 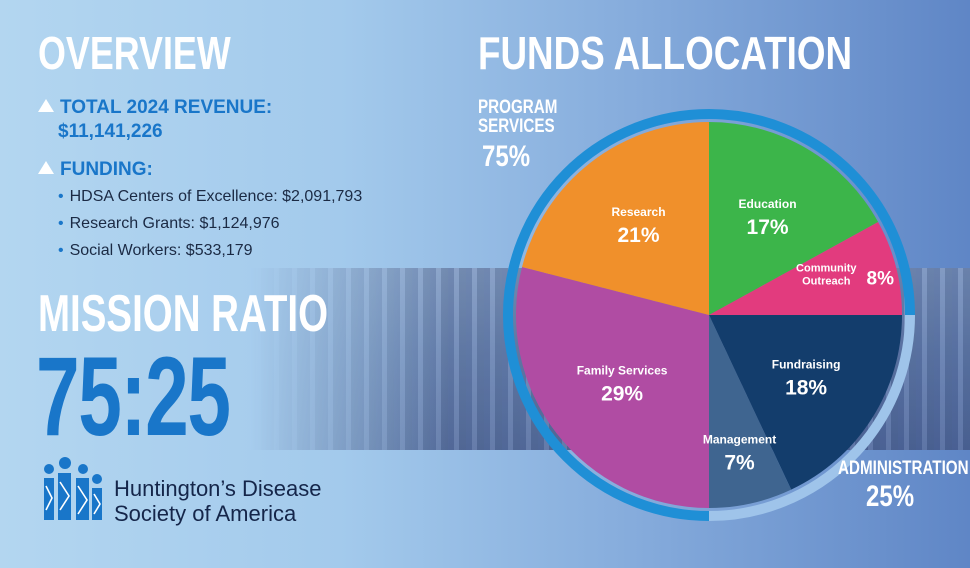 I want to click on logo-text: Huntington’s Disease Society of America, so click(x=218, y=501).